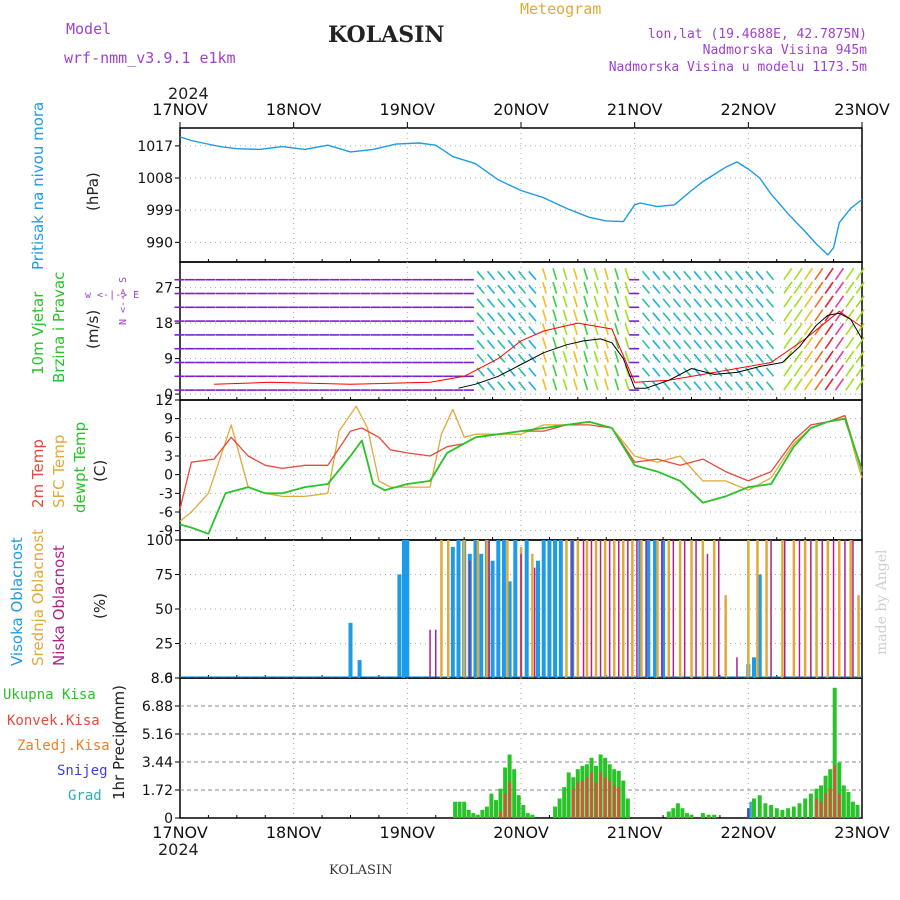  I want to click on wind-title: 10m Vjetar, so click(38, 333).